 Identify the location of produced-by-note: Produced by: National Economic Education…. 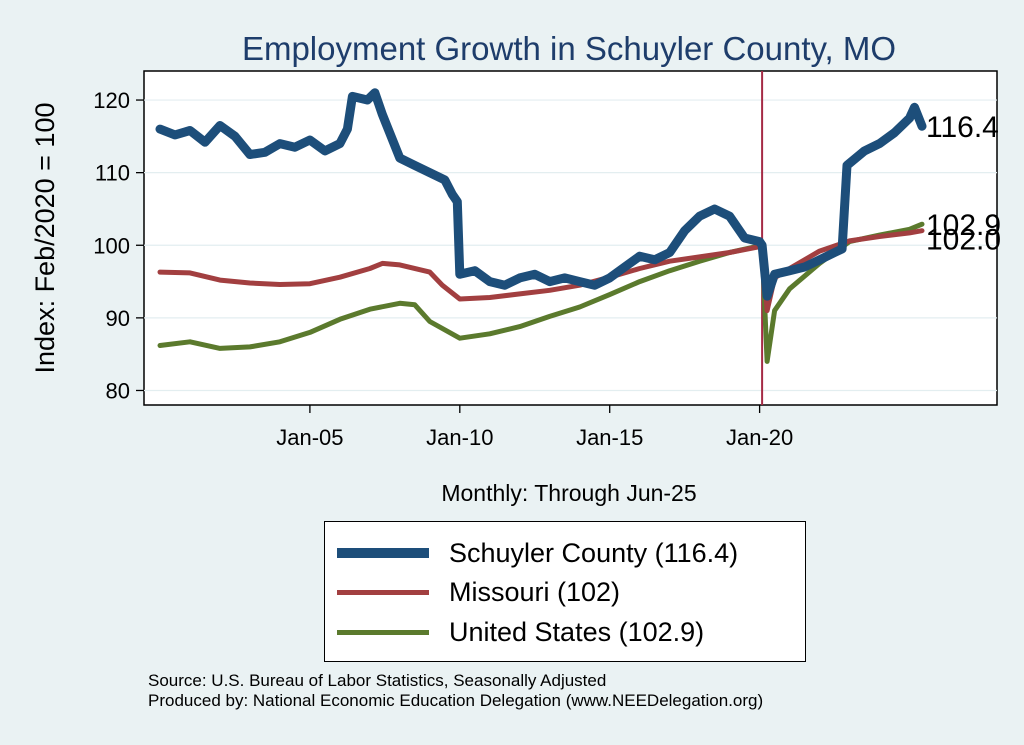
(456, 700).